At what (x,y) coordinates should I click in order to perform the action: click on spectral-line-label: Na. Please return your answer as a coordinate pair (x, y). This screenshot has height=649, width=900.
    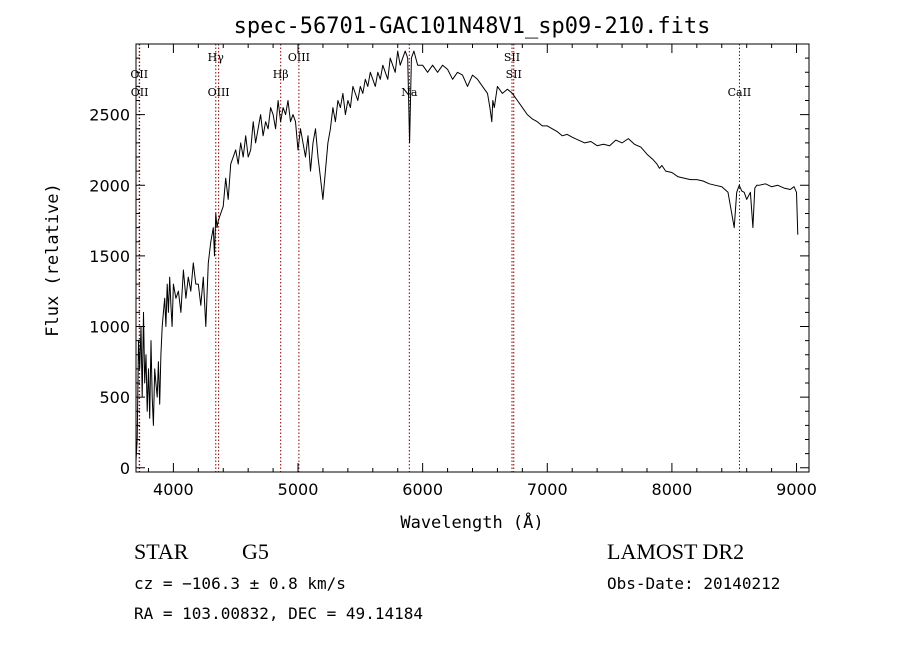
    Looking at the image, I should click on (409, 92).